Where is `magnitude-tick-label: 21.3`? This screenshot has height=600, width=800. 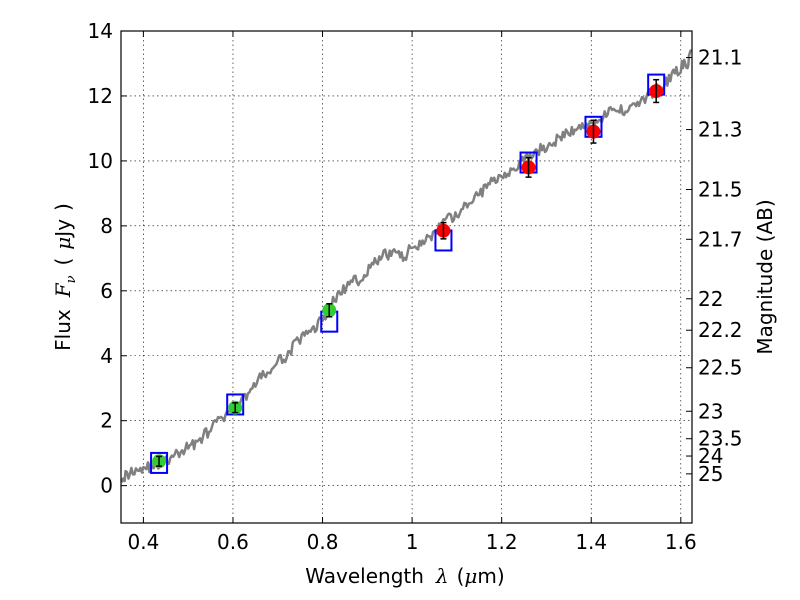
magnitude-tick-label: 21.3 is located at coordinates (720, 130).